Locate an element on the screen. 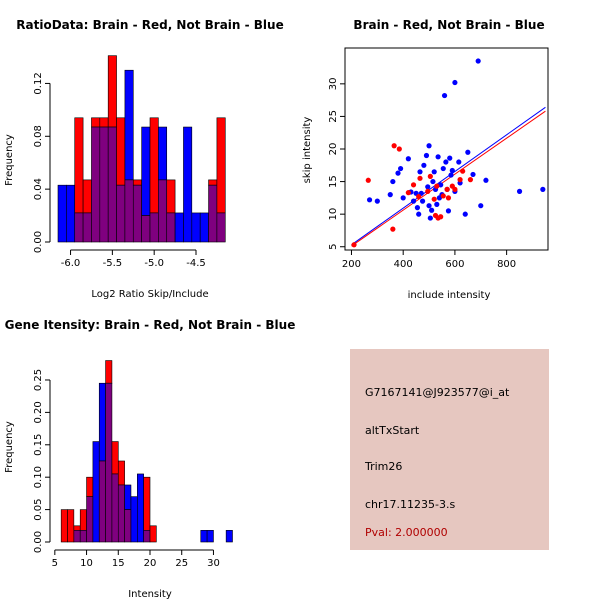 This screenshot has height=600, width=600. intensity-hist-y-tick-label: 0.15 is located at coordinates (38, 445).